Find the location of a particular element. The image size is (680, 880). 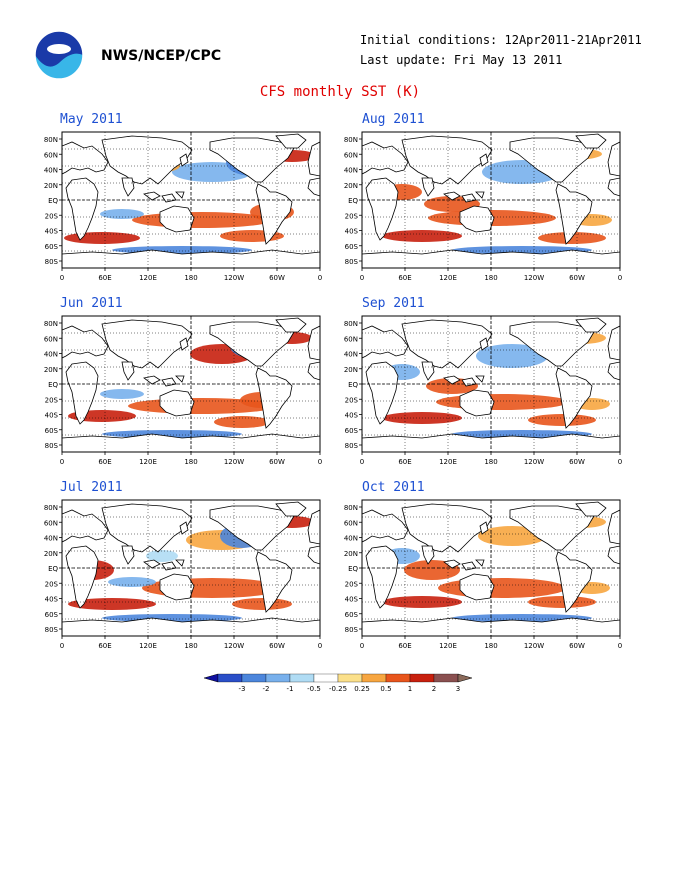

last-update: Last update: Fri May 13 2011 is located at coordinates (461, 60).